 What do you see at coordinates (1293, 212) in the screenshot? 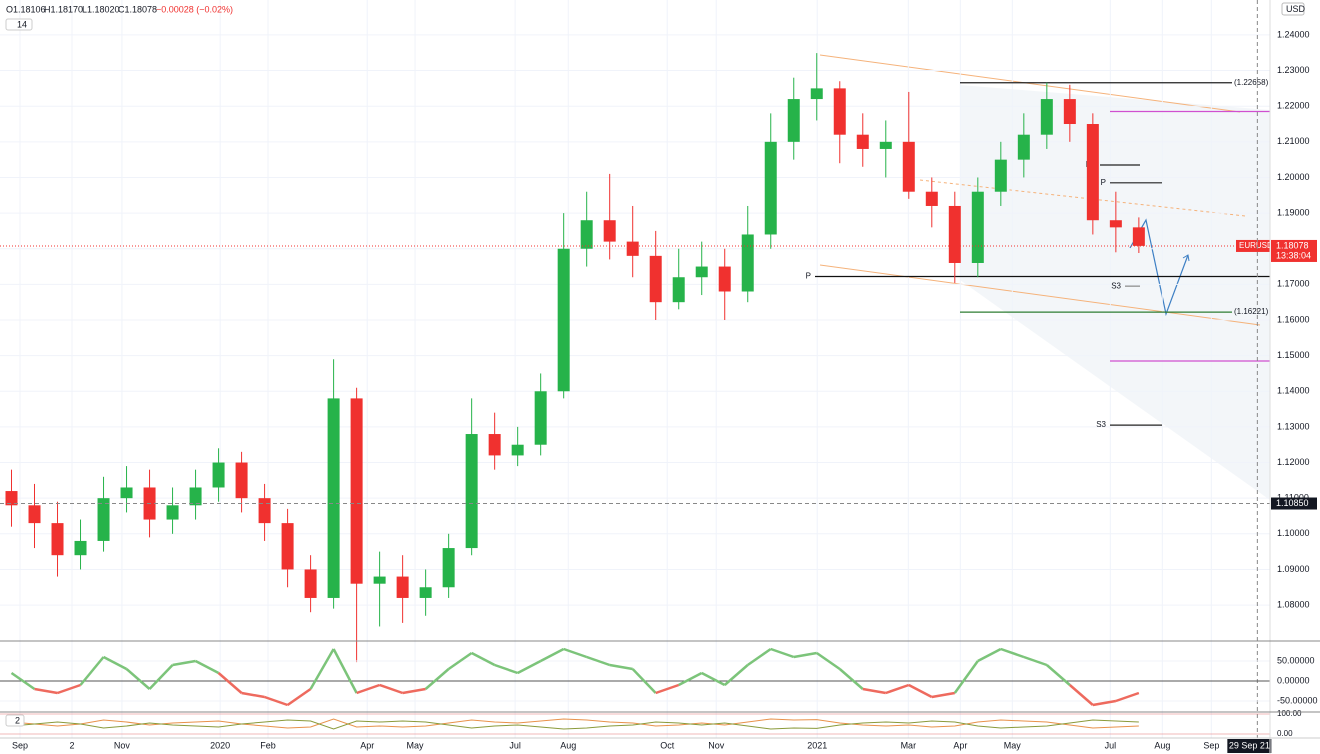
I see `y-tick-label: 1.19000` at bounding box center [1293, 212].